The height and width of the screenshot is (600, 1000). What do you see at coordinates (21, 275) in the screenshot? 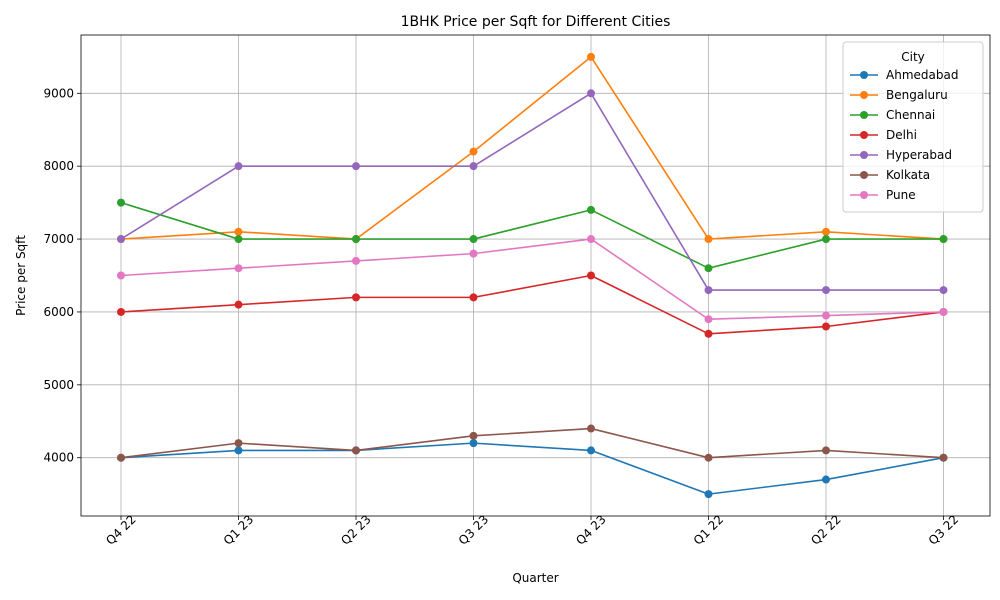
I see `y-axis-label: Price per Sqft` at bounding box center [21, 275].